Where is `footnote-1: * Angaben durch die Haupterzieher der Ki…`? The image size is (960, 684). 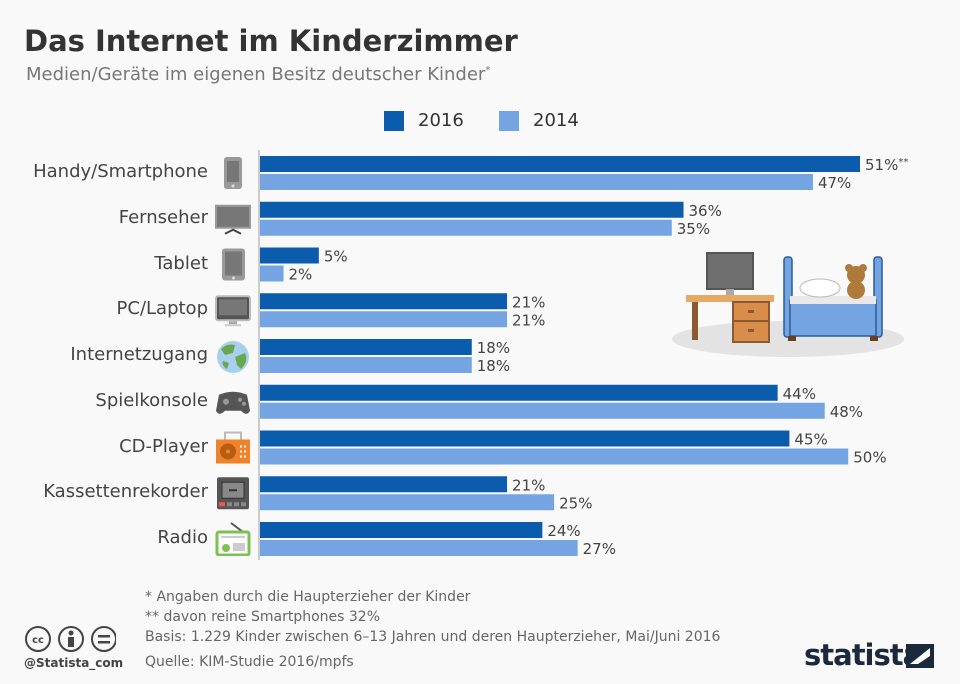
footnote-1: * Angaben durch die Haupterzieher der Ki… is located at coordinates (308, 597).